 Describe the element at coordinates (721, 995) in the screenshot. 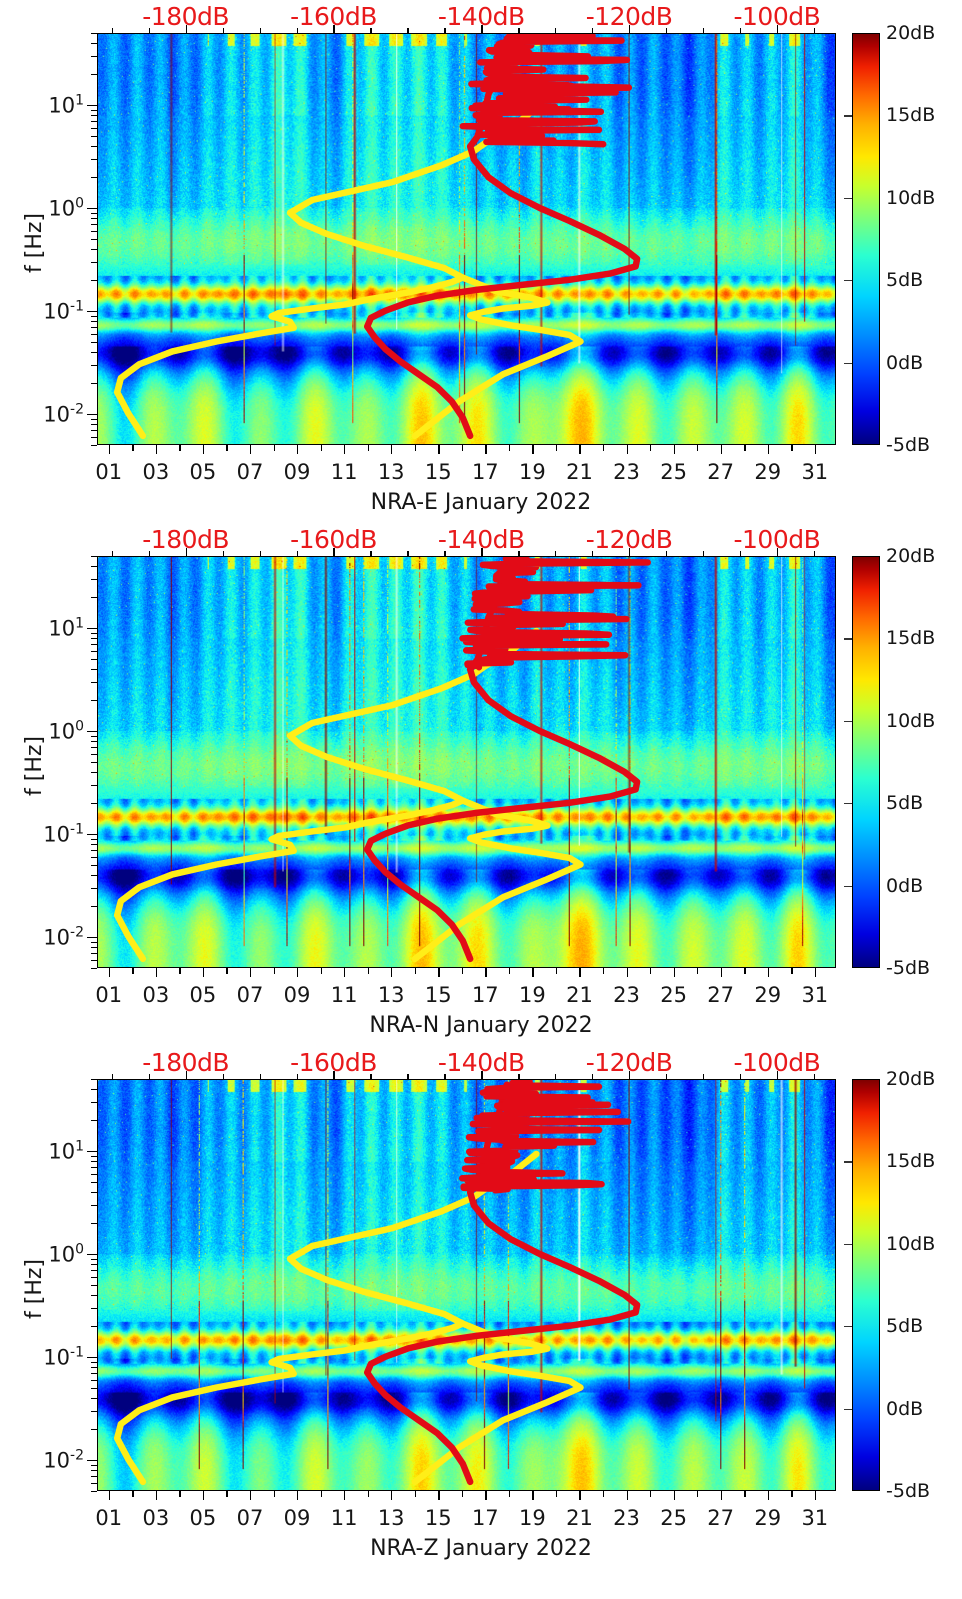

I see `x-axis-day-label: 27` at that location.